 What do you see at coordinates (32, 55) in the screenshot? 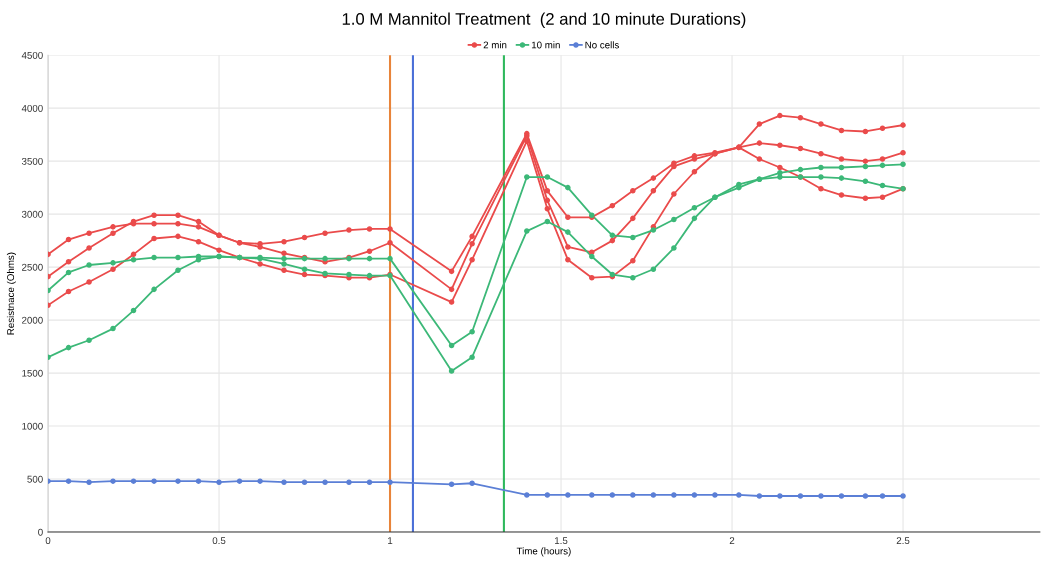
I see `y-tick-label: 4500` at bounding box center [32, 55].